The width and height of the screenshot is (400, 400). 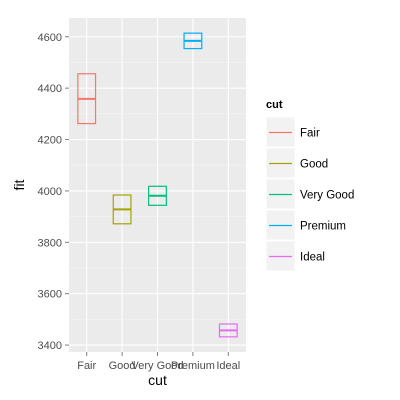 I want to click on y-tick-label: 3600, so click(x=50, y=295).